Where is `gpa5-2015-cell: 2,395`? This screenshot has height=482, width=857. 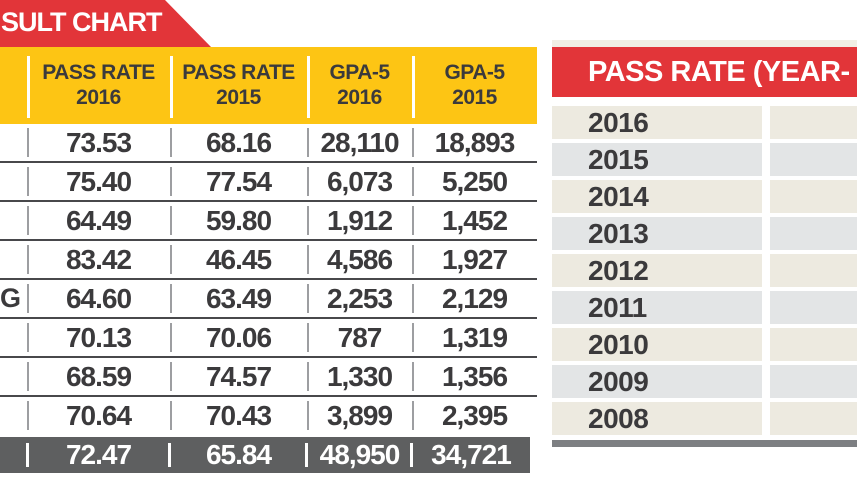
gpa5-2015-cell: 2,395 is located at coordinates (474, 415).